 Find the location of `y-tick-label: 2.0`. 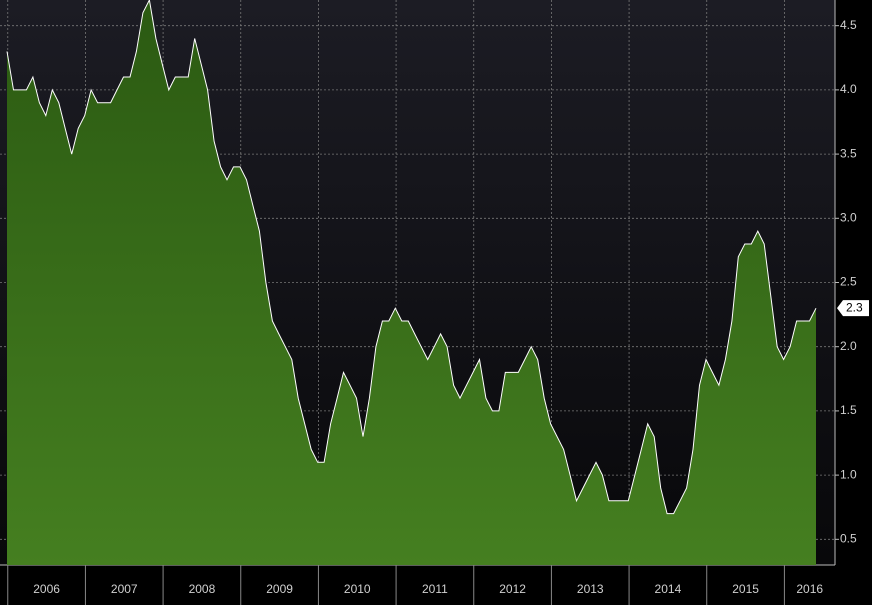

y-tick-label: 2.0 is located at coordinates (848, 346).